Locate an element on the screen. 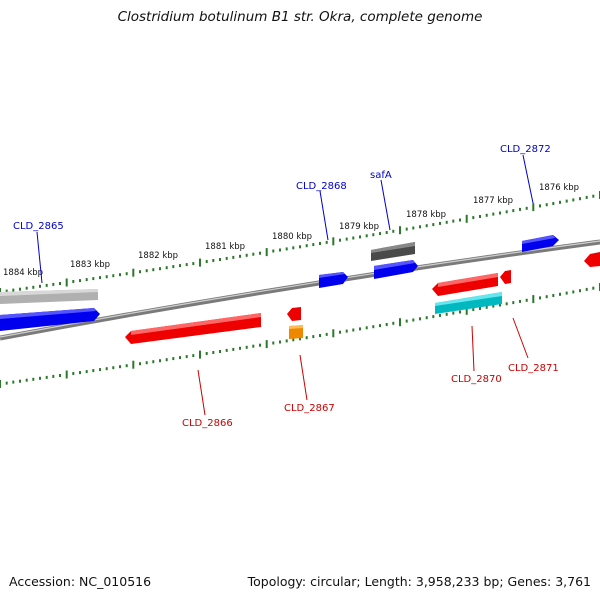  gene-label-cld-2871: CLD_2871 is located at coordinates (533, 368).